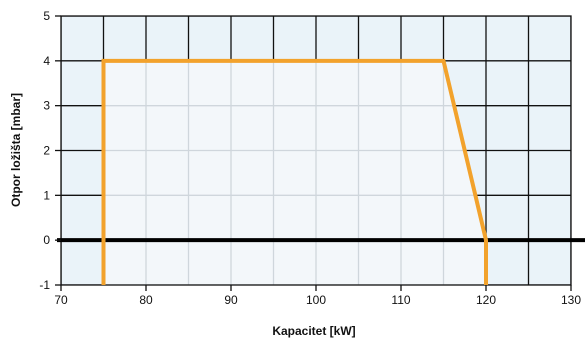  I want to click on y-axis-title: Otpor ložišta [mbar], so click(16, 150).